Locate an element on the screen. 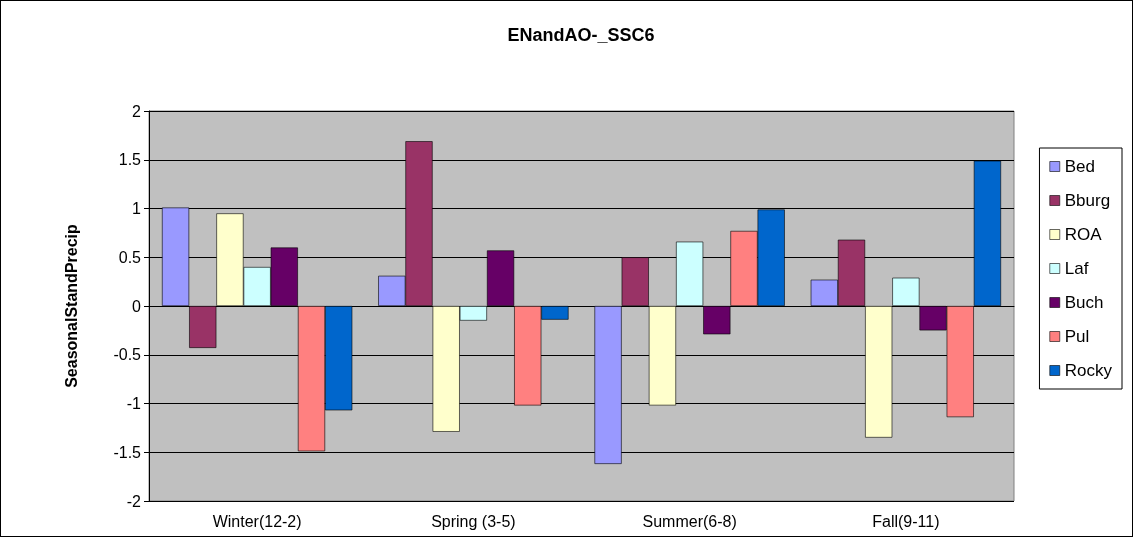 The height and width of the screenshot is (537, 1133). y-tick-label: 1.5 is located at coordinates (130, 160).